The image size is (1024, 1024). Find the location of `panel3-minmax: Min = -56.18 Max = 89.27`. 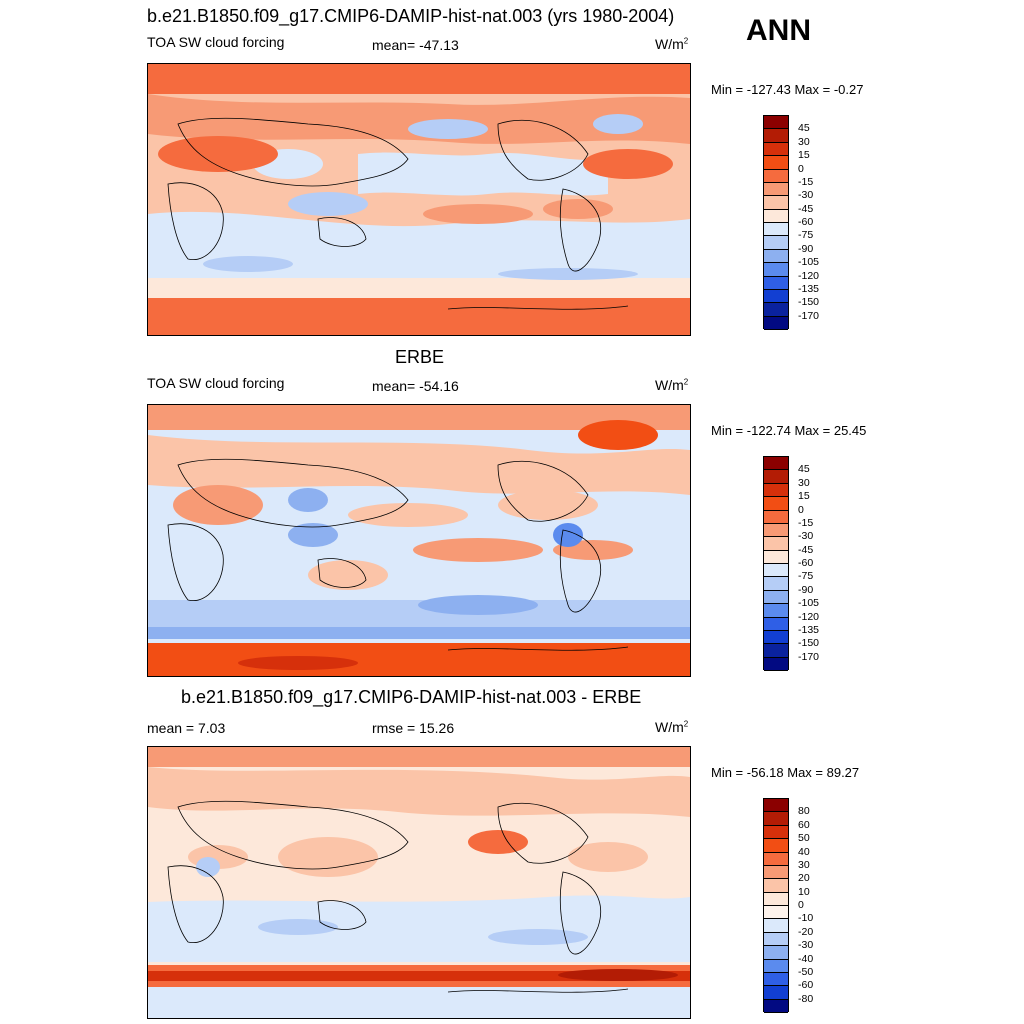

panel3-minmax: Min = -56.18 Max = 89.27 is located at coordinates (785, 772).